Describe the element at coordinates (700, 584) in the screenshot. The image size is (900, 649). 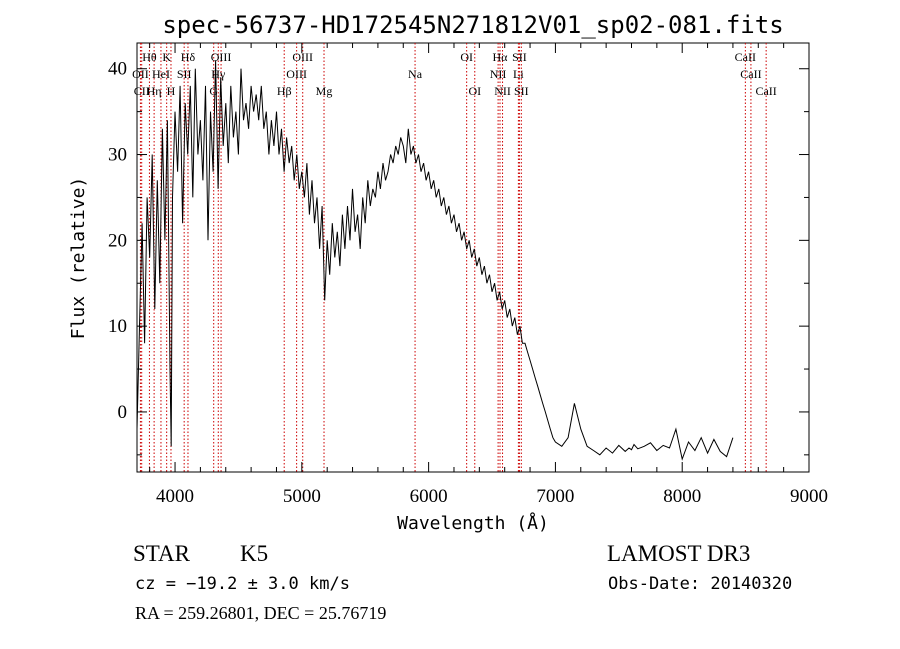
I see `obs-date-text: Obs-Date: 20140320` at that location.